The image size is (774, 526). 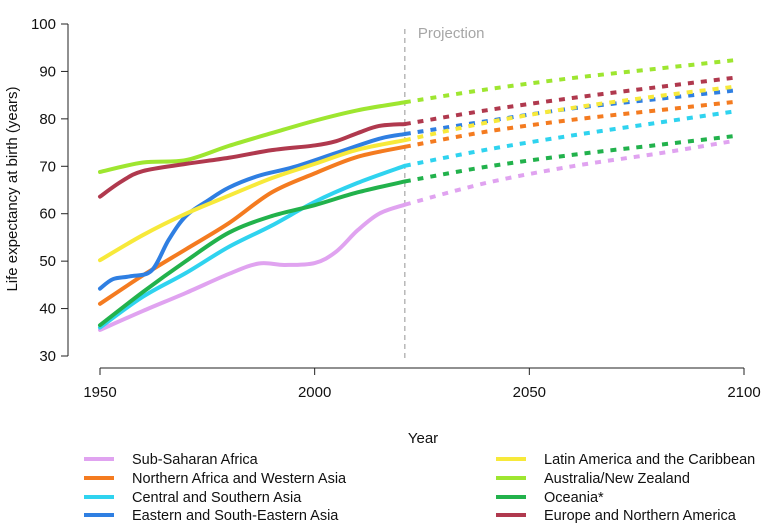 I want to click on series-line-latin-america-and-the-caribbean, so click(x=252, y=200).